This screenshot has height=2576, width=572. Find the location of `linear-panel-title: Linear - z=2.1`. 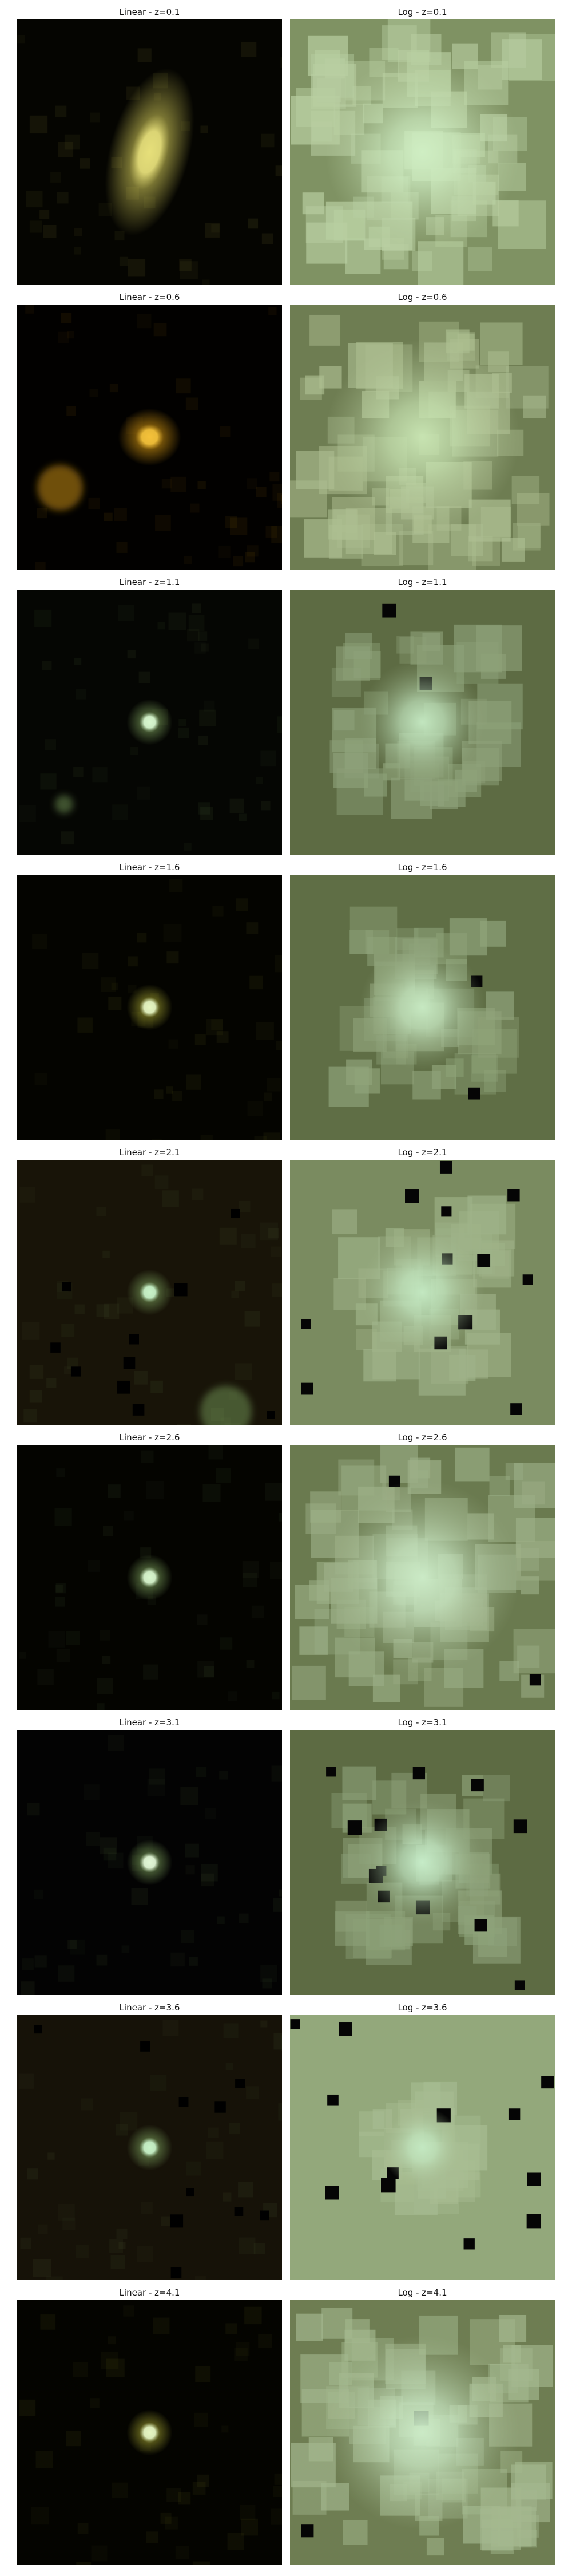

linear-panel-title: Linear - z=2.1 is located at coordinates (149, 1152).